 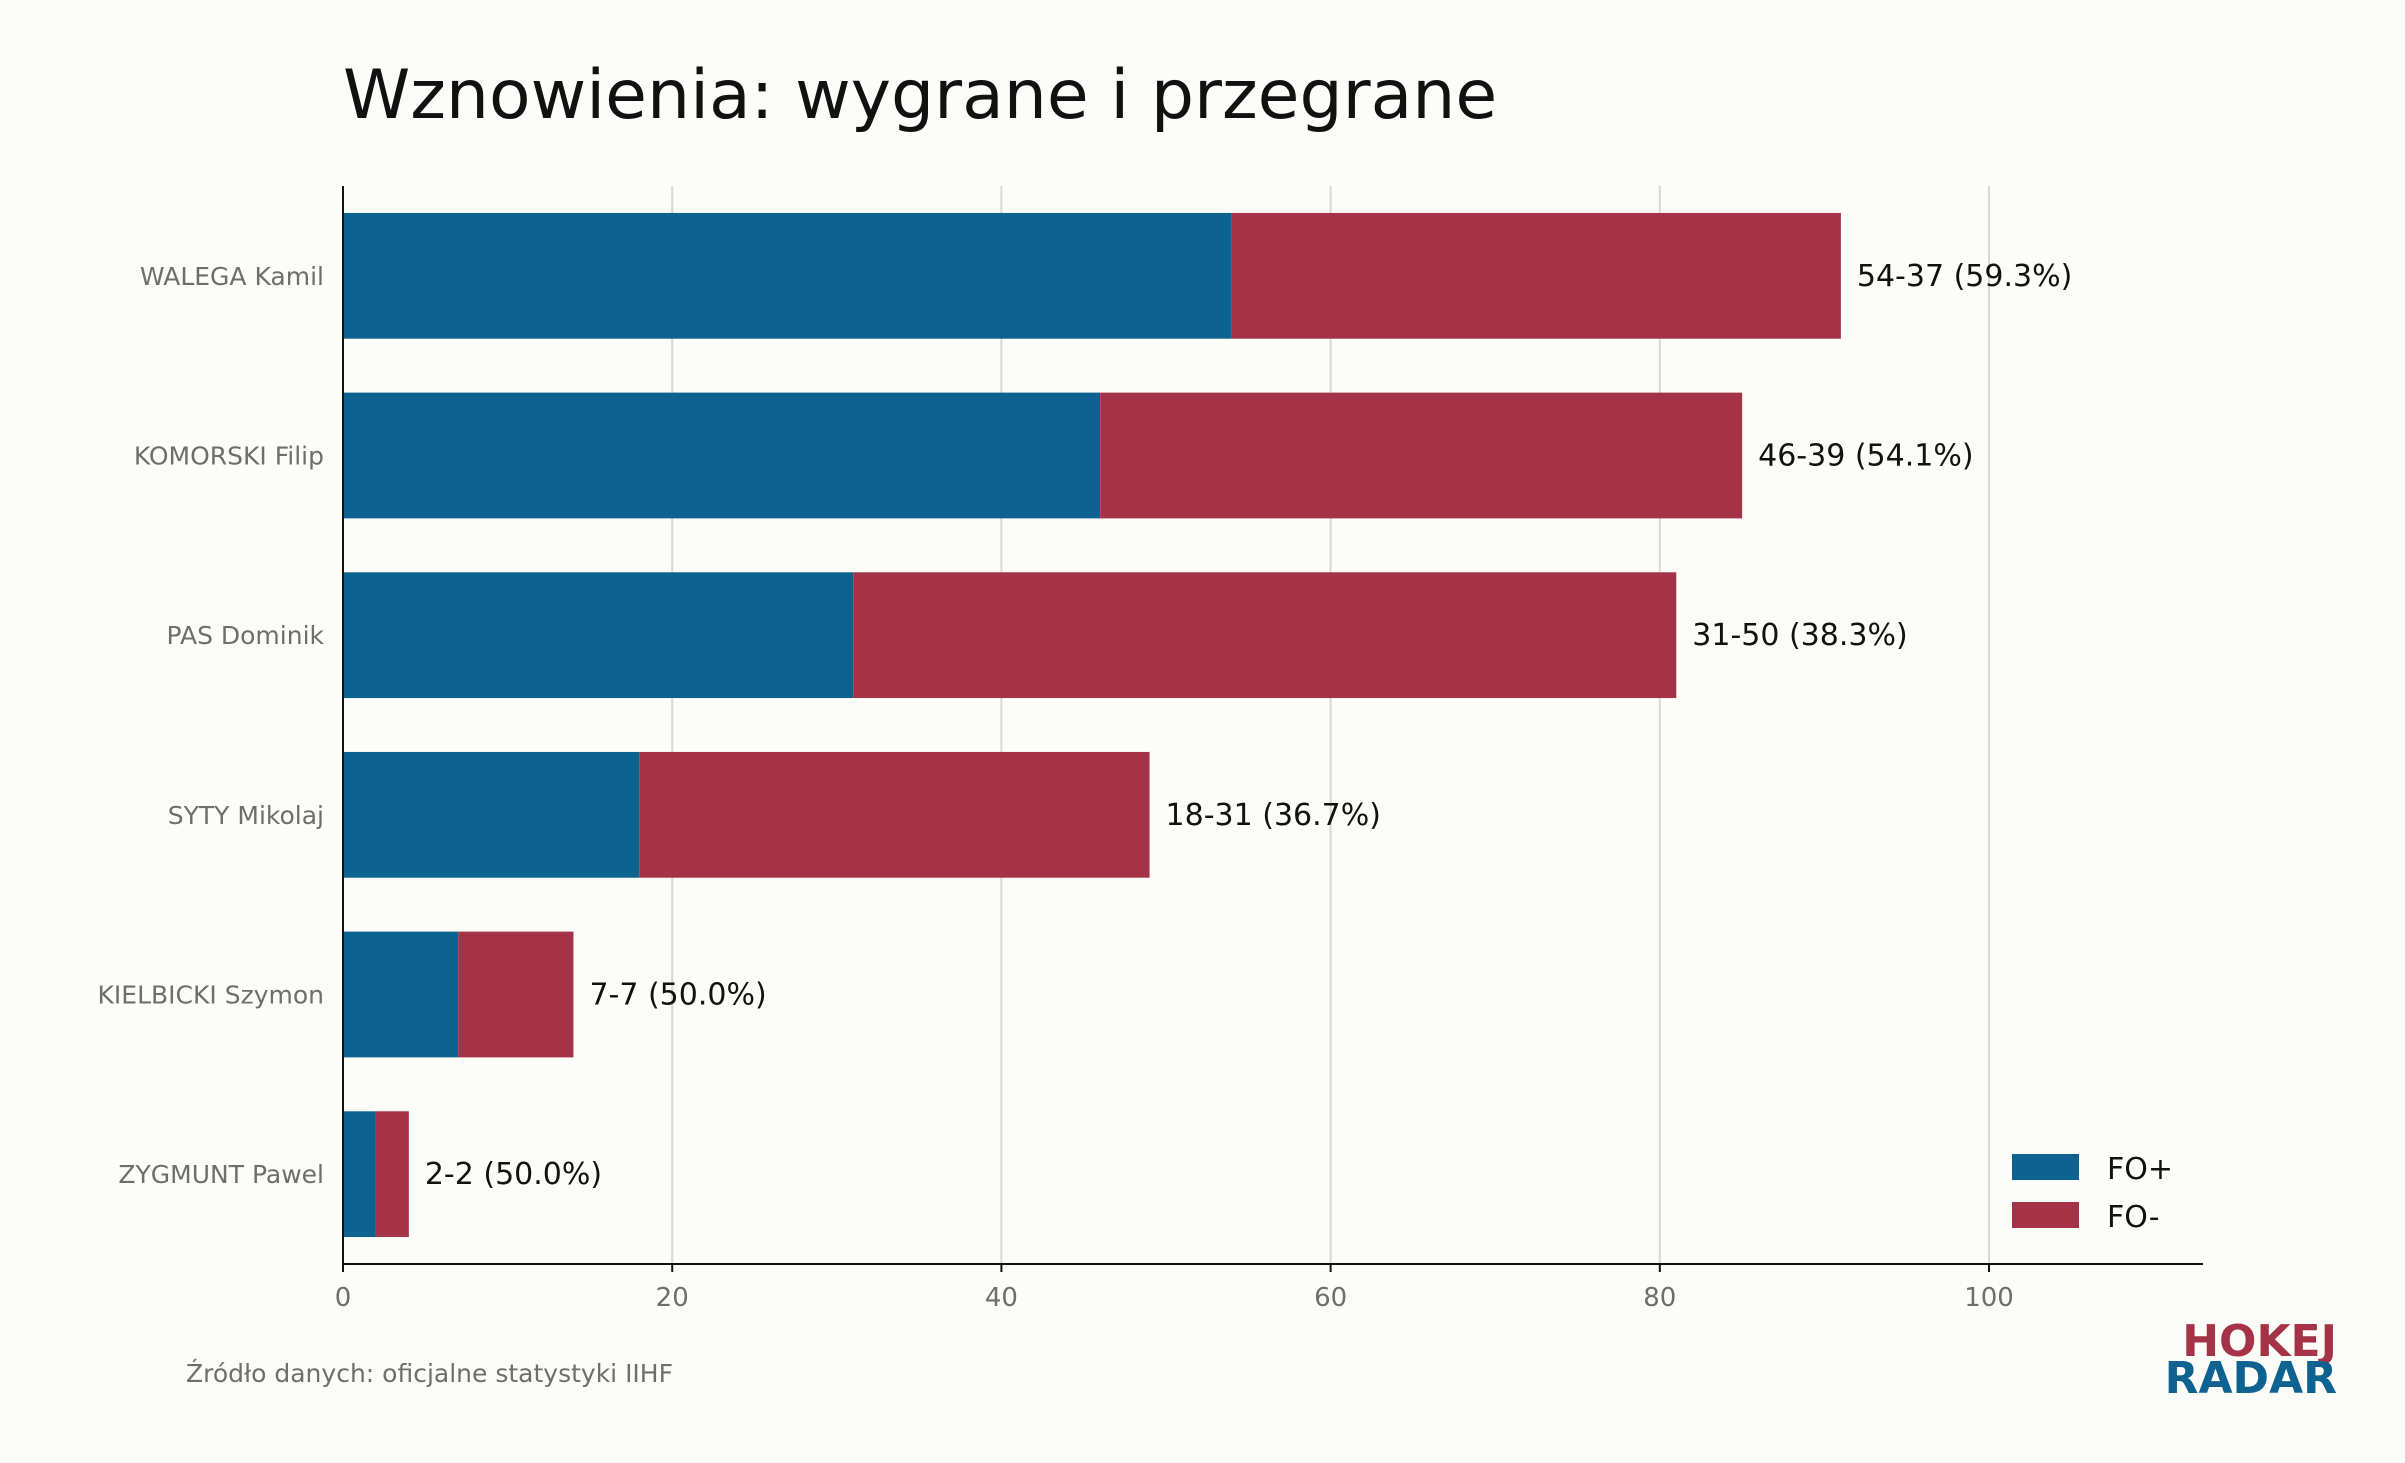 What do you see at coordinates (2140, 1169) in the screenshot?
I see `legend-label: FO+` at bounding box center [2140, 1169].